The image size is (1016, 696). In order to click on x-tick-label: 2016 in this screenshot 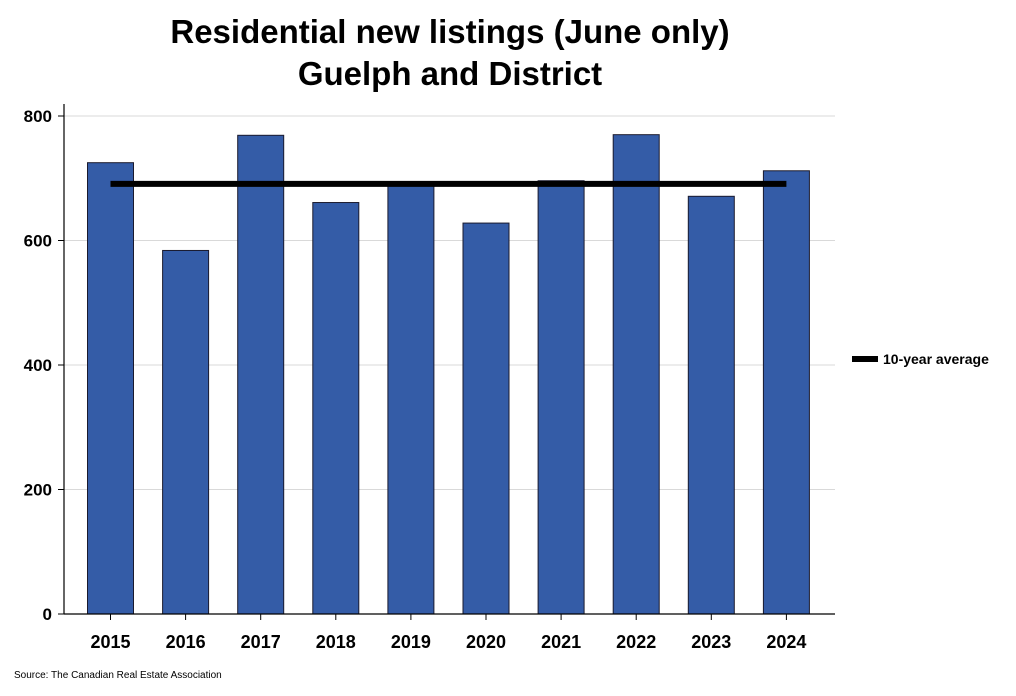, I will do `click(186, 642)`.